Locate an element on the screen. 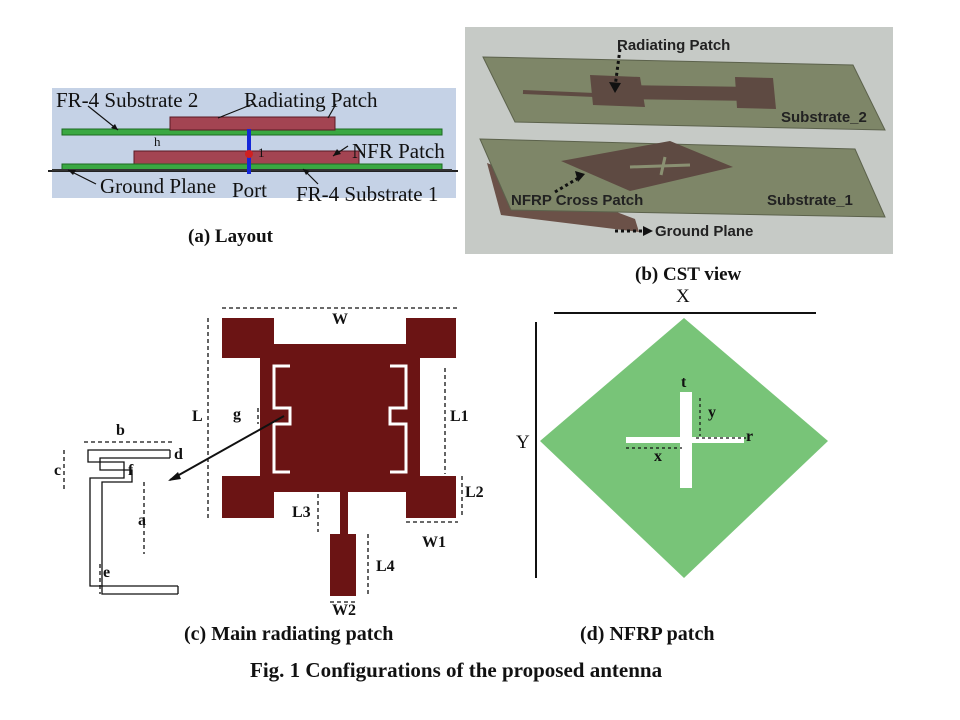  label-fr4-substrate-2: FR-4 Substrate 2 is located at coordinates (127, 100).